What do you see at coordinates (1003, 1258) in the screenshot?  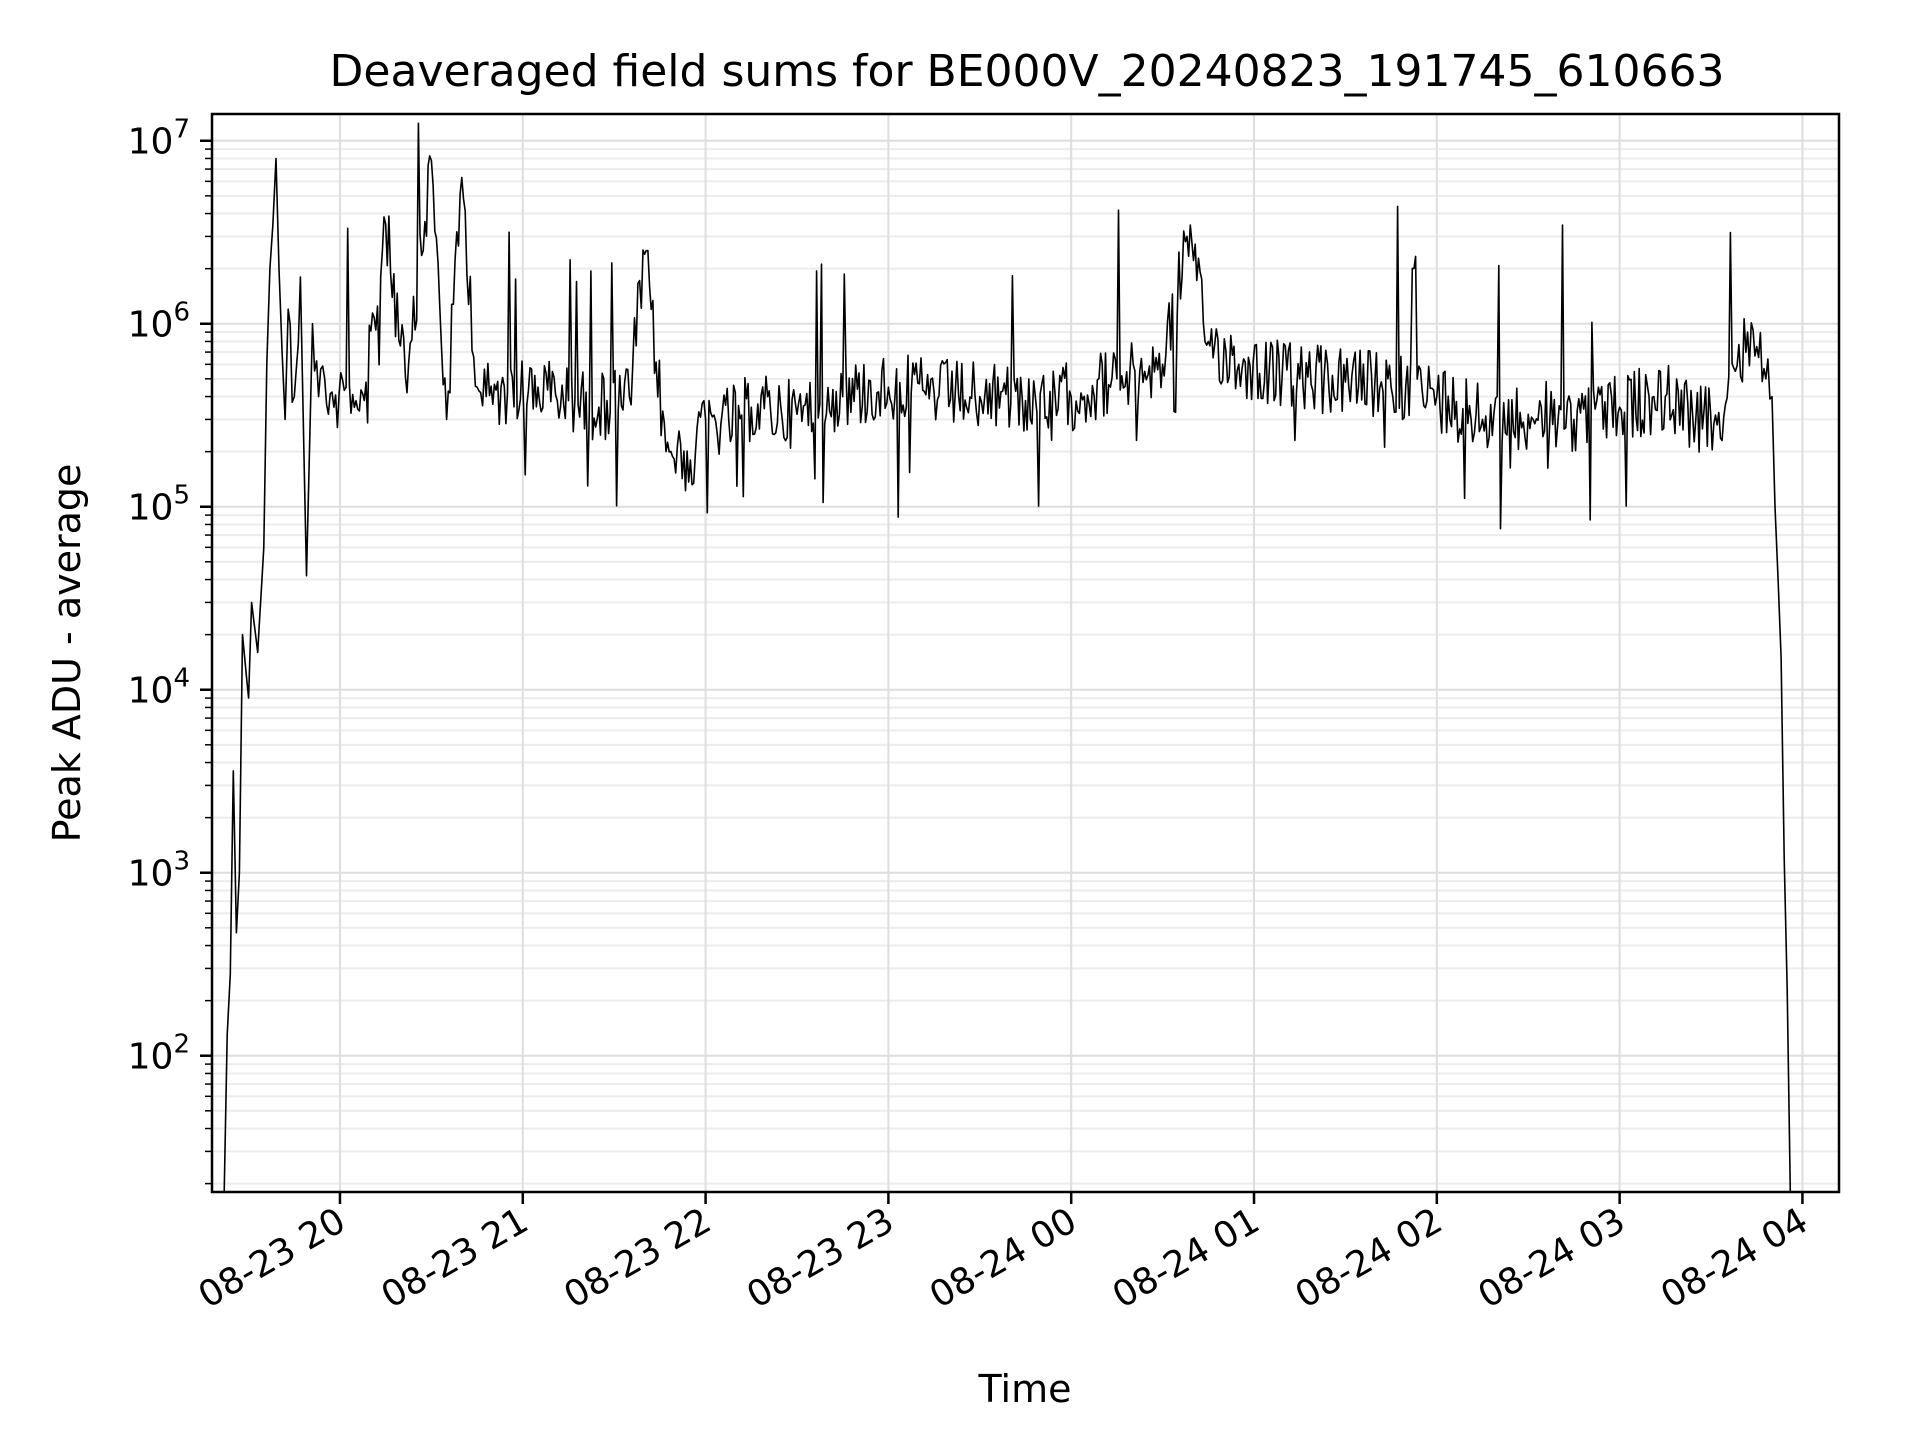 I see `x-tick-label: 08-24 00` at bounding box center [1003, 1258].